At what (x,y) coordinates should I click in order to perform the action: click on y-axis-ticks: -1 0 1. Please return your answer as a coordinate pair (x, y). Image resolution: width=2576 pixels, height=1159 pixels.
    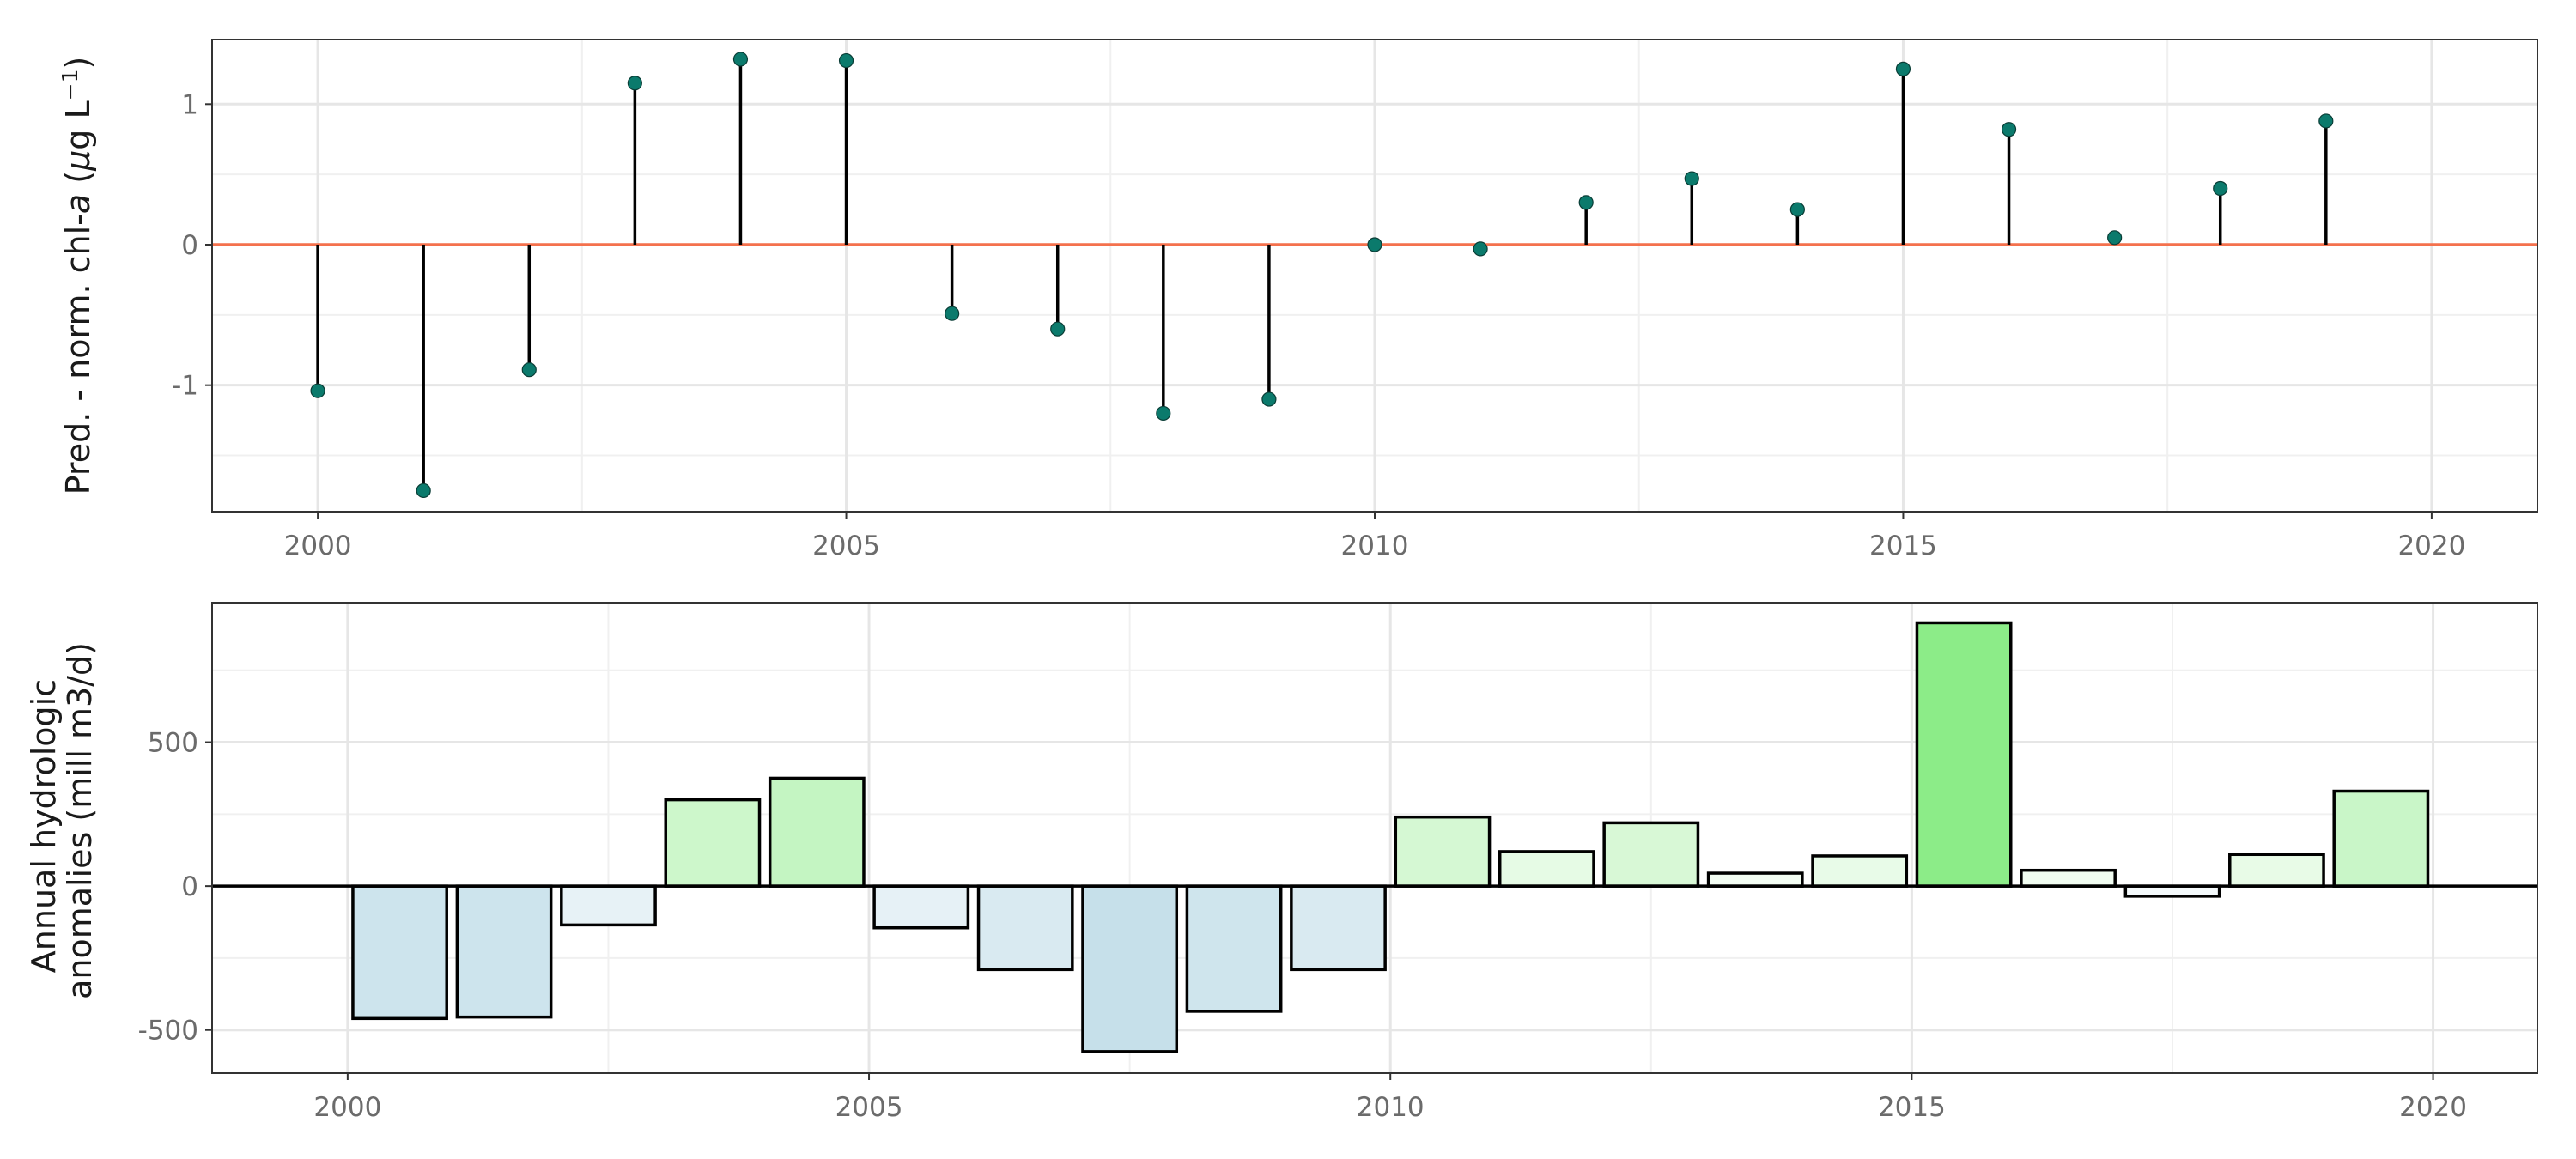
    Looking at the image, I should click on (192, 245).